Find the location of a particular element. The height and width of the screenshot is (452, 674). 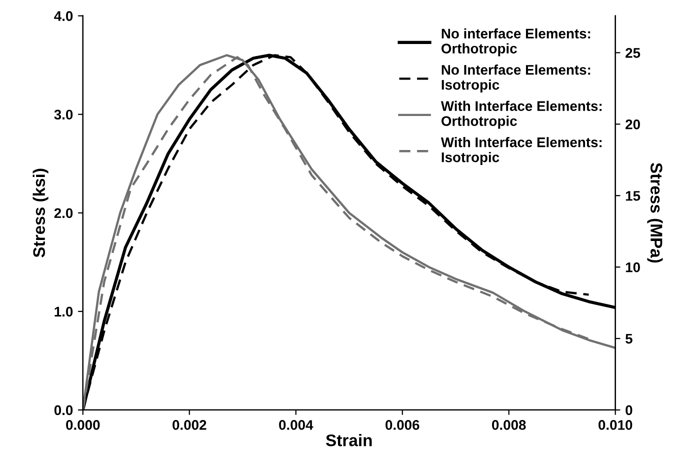

x-tick-label: 0.010 is located at coordinates (615, 425).